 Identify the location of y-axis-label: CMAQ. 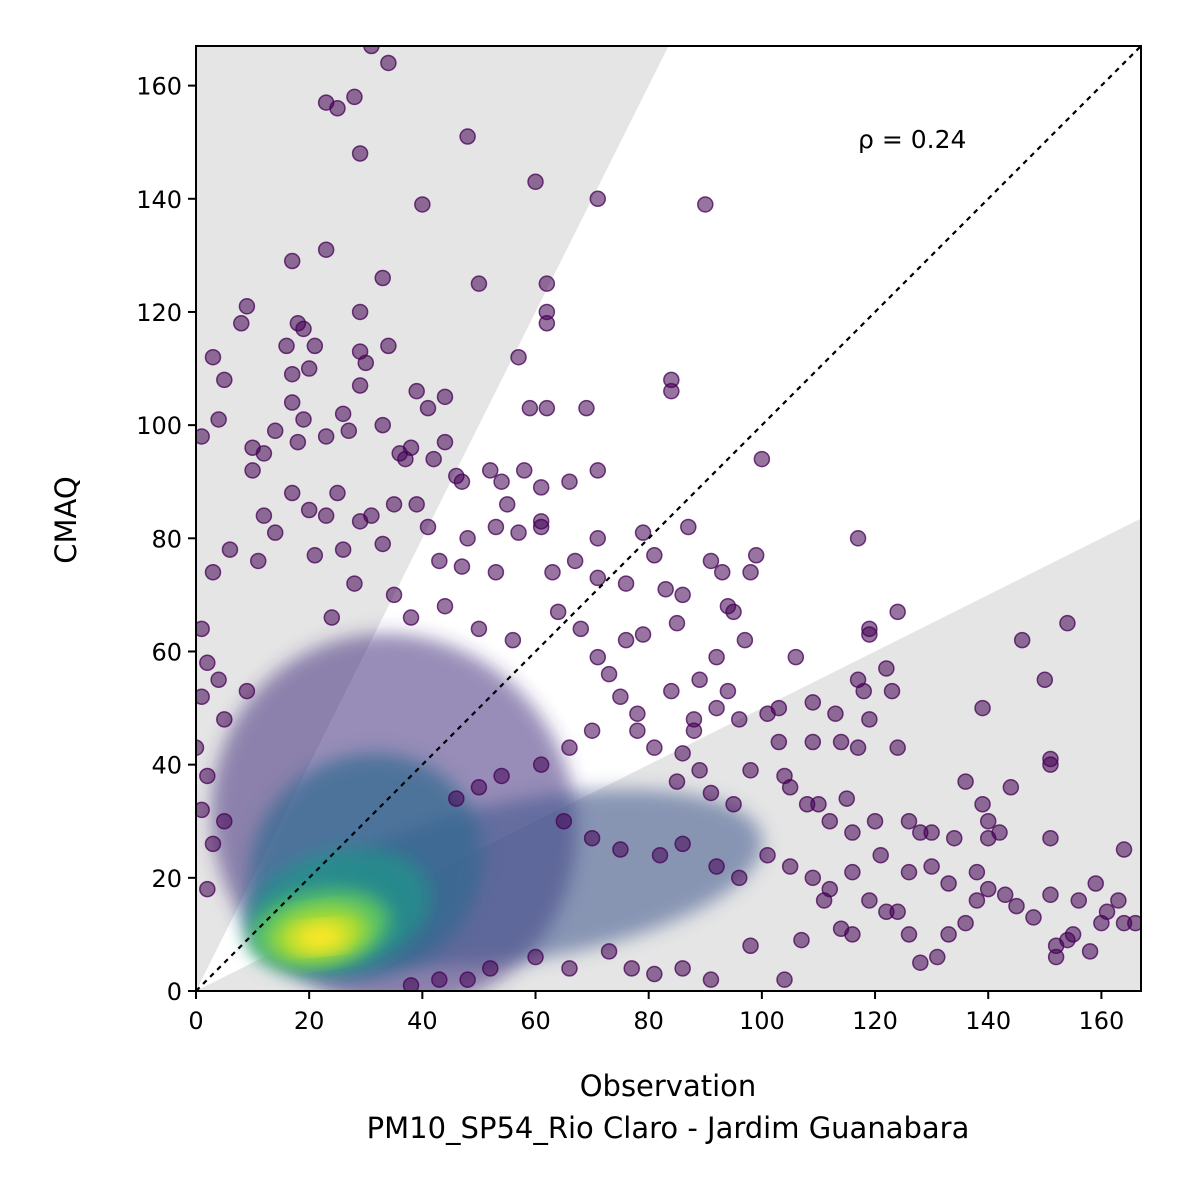
(66, 519).